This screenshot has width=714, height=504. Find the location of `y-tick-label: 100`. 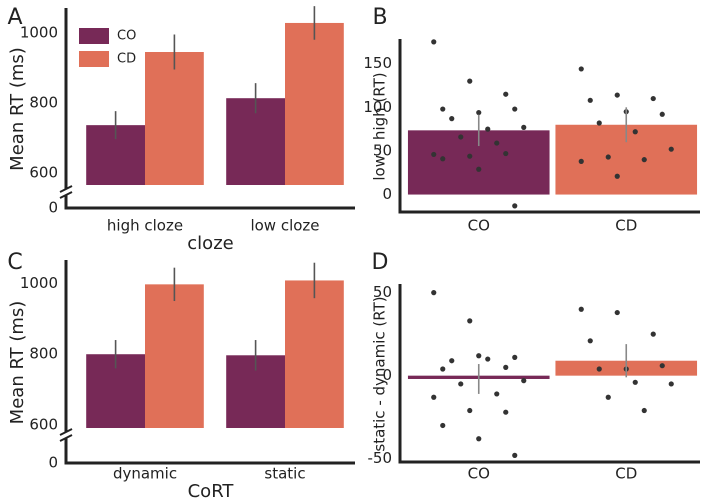

y-tick-label: 100 is located at coordinates (377, 107).